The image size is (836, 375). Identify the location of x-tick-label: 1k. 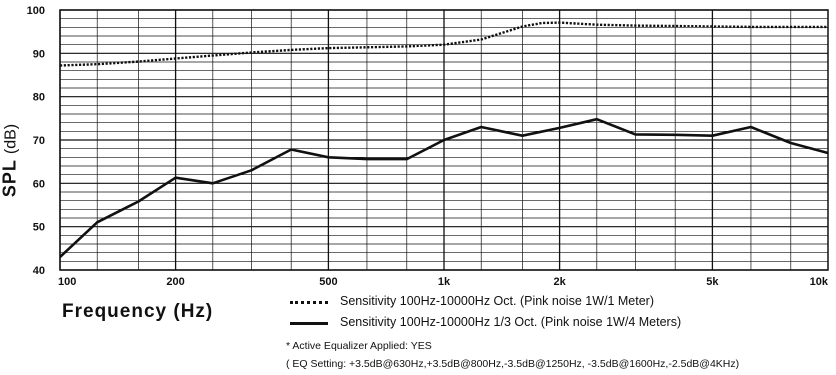
(444, 282).